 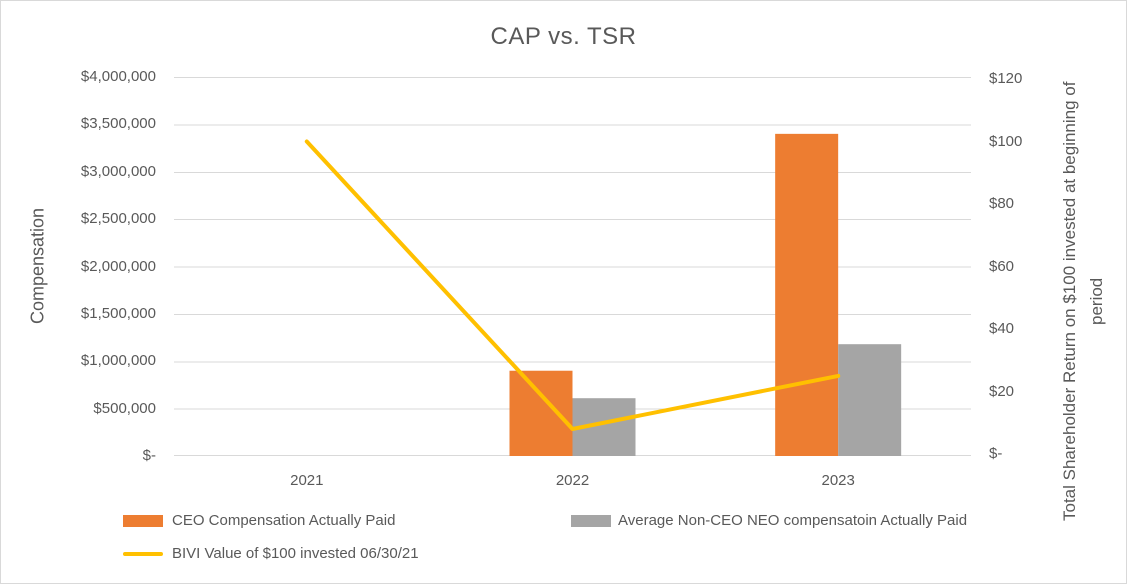 What do you see at coordinates (1024, 266) in the screenshot?
I see `right-axis-tick-labels: $120 $100 $80 $60 $40 $20 $-` at bounding box center [1024, 266].